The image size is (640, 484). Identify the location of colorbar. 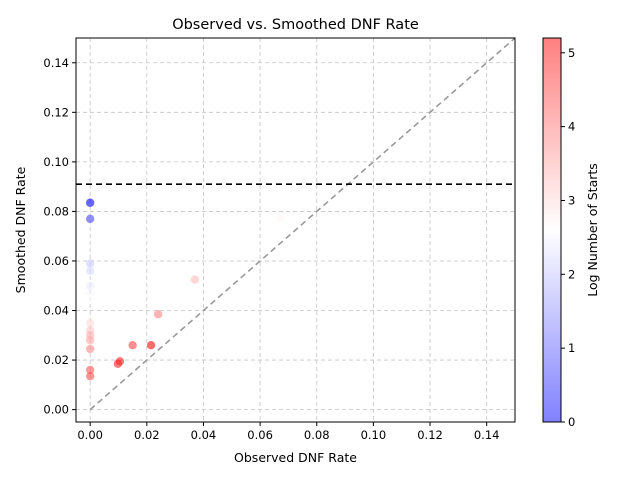
(552, 230).